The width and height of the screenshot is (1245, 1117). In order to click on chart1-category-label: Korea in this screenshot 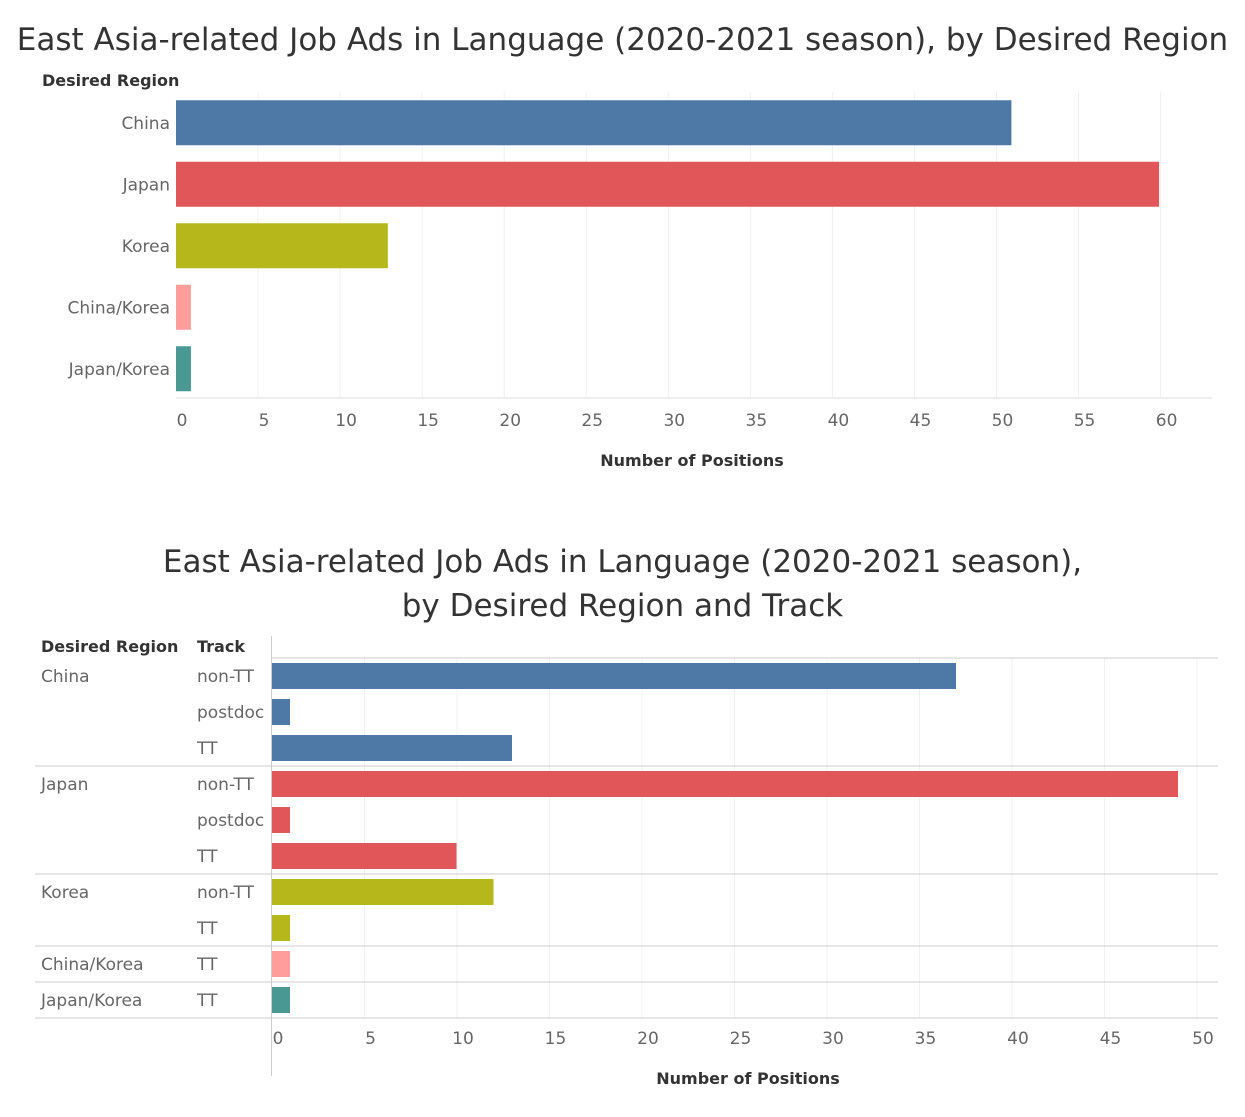, I will do `click(146, 247)`.